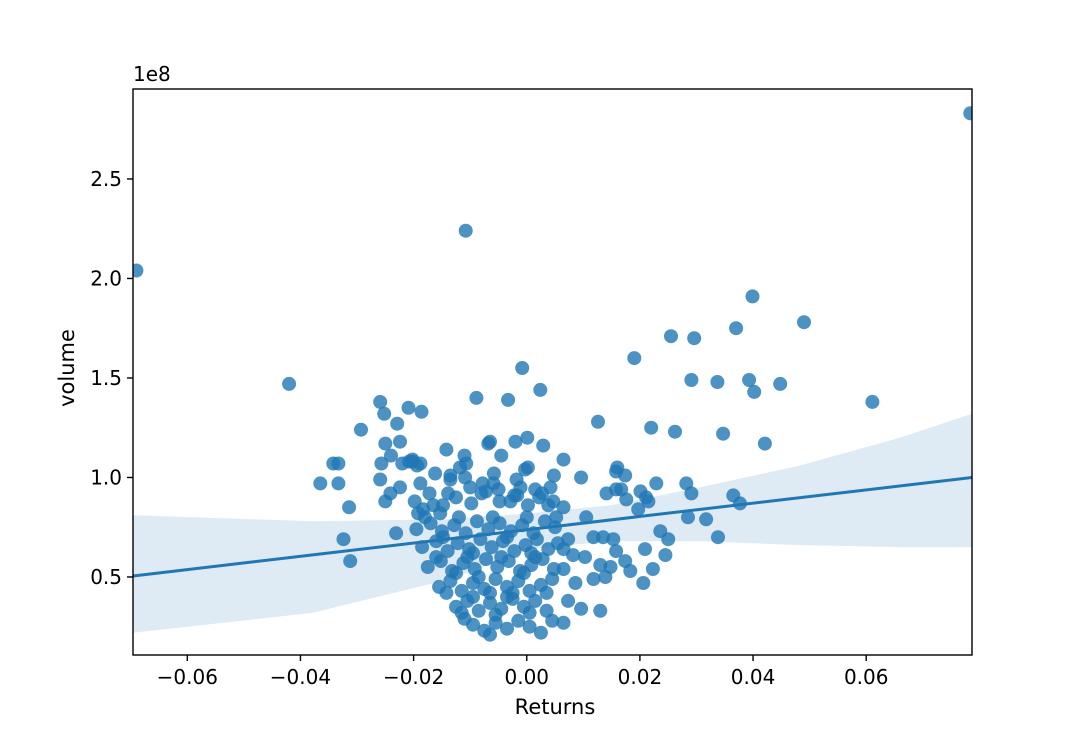  What do you see at coordinates (526, 677) in the screenshot?
I see `x-tick-label: 0.00` at bounding box center [526, 677].